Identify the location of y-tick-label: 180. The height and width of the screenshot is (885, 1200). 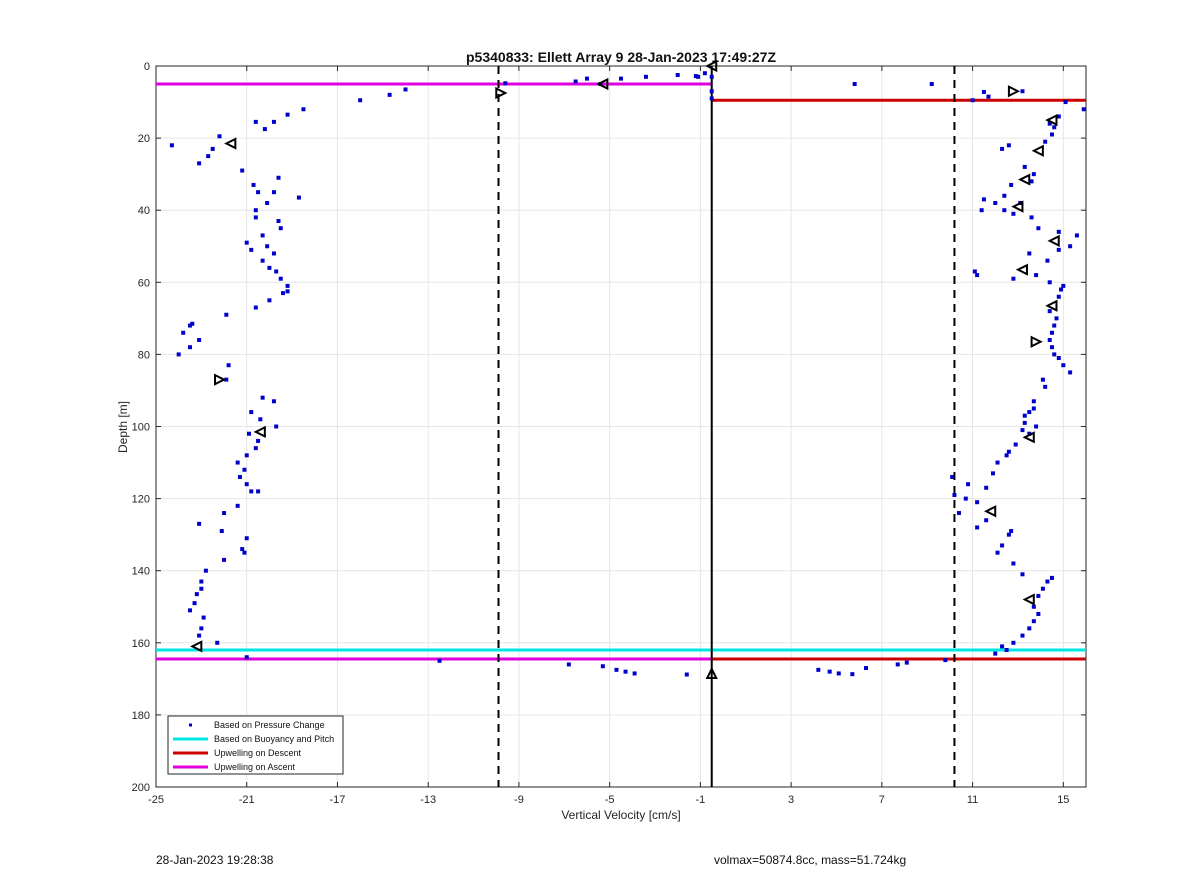
(141, 716).